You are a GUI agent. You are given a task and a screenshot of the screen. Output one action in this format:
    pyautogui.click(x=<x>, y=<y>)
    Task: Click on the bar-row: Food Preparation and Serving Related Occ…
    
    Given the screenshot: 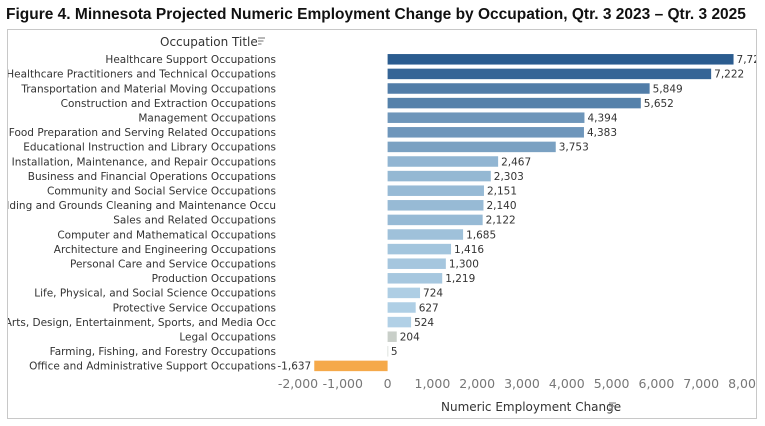 What is the action you would take?
    pyautogui.click(x=313, y=133)
    